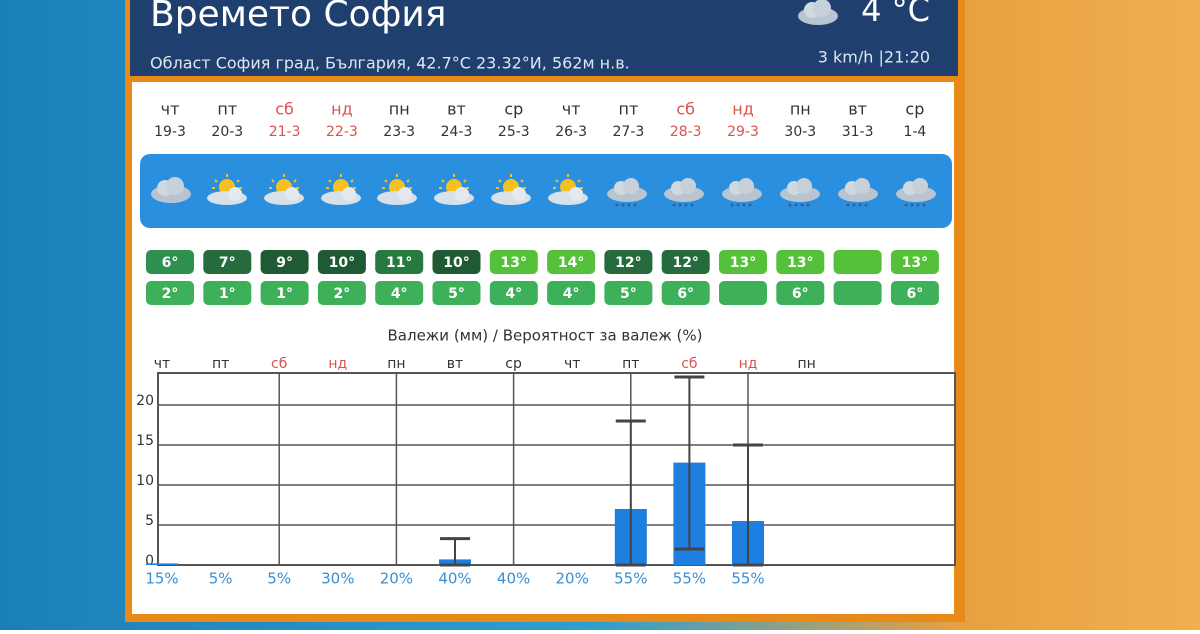 The height and width of the screenshot is (634, 1200). I want to click on high-temp: 11°, so click(399, 263).